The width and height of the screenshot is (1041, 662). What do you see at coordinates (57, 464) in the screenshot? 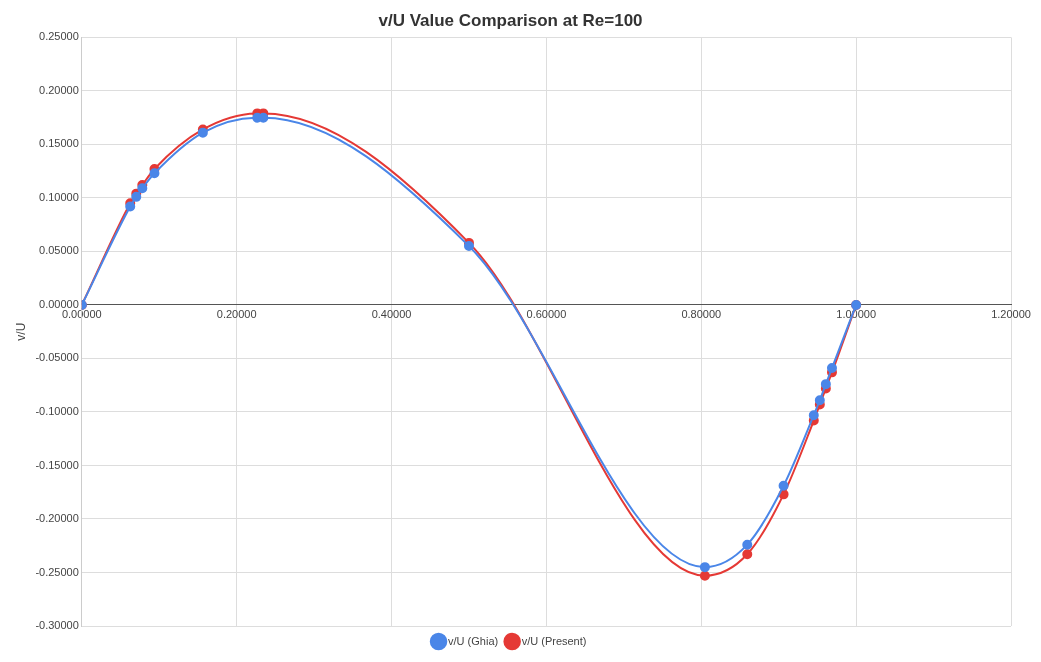
I see `y-tick-label: -0.15000` at bounding box center [57, 464].